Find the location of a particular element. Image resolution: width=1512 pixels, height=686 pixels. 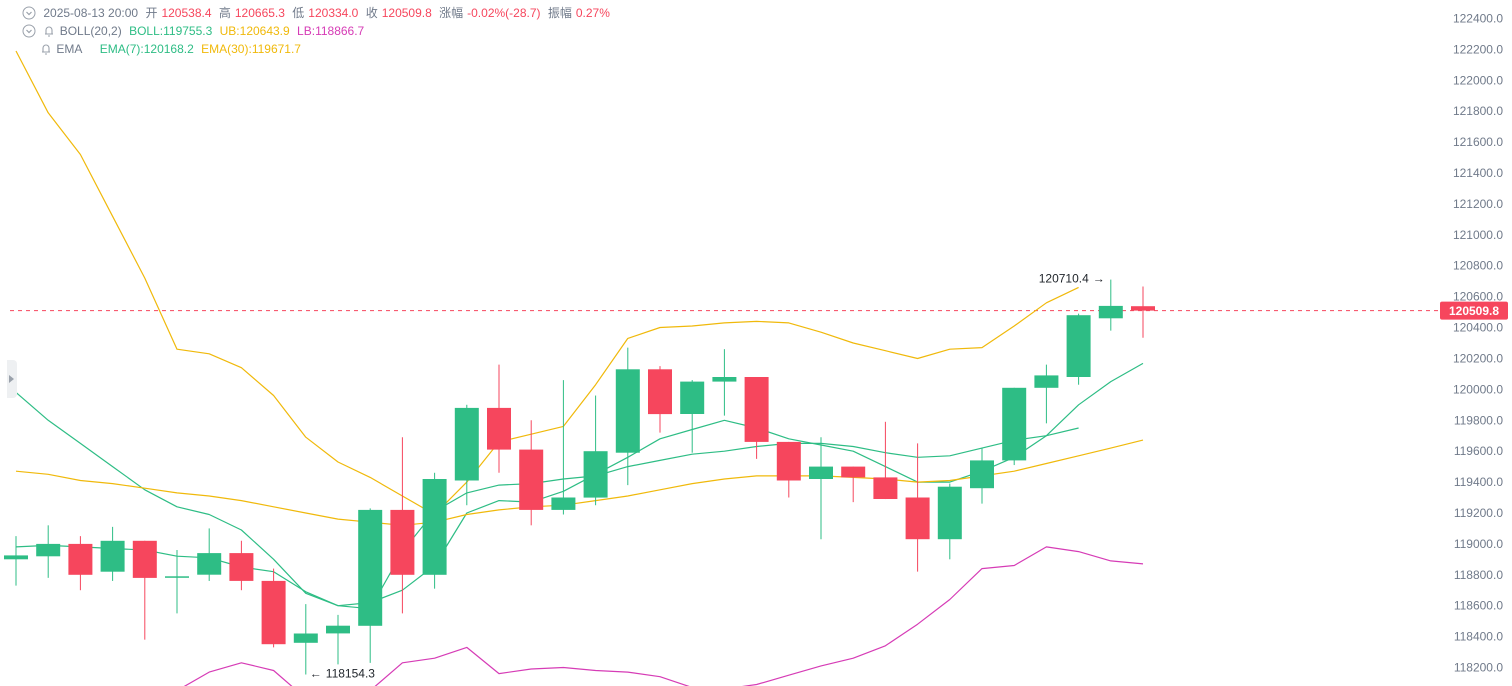

high-annotation-value: 120710.4 is located at coordinates (1064, 279).